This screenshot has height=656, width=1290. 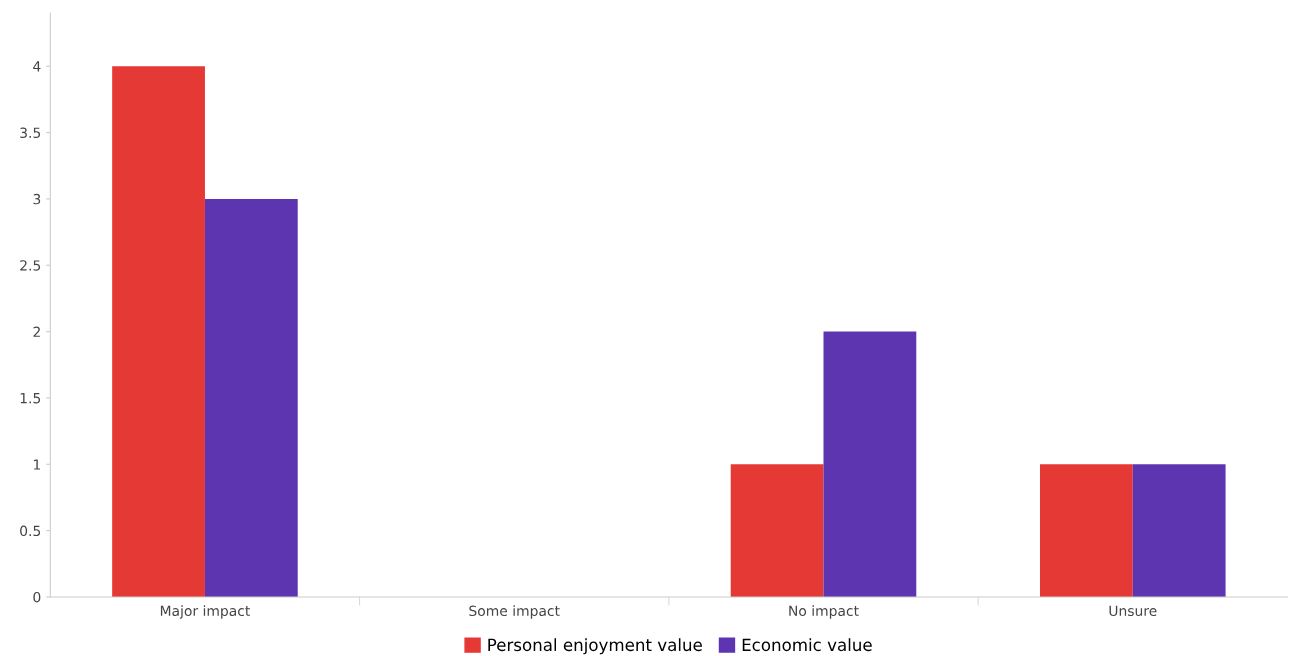 What do you see at coordinates (205, 612) in the screenshot?
I see `x-tick-label: Major impact` at bounding box center [205, 612].